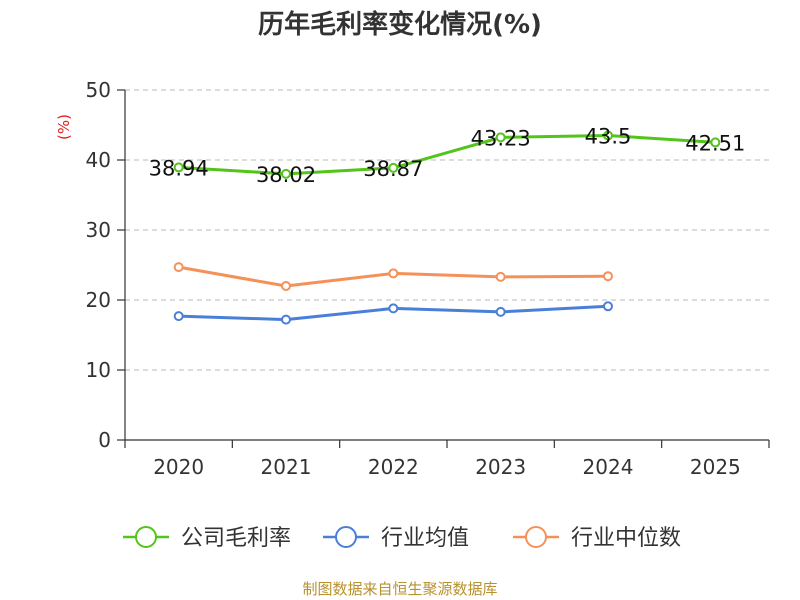 This screenshot has width=800, height=600. I want to click on y-tick-label: 20, so click(98, 300).